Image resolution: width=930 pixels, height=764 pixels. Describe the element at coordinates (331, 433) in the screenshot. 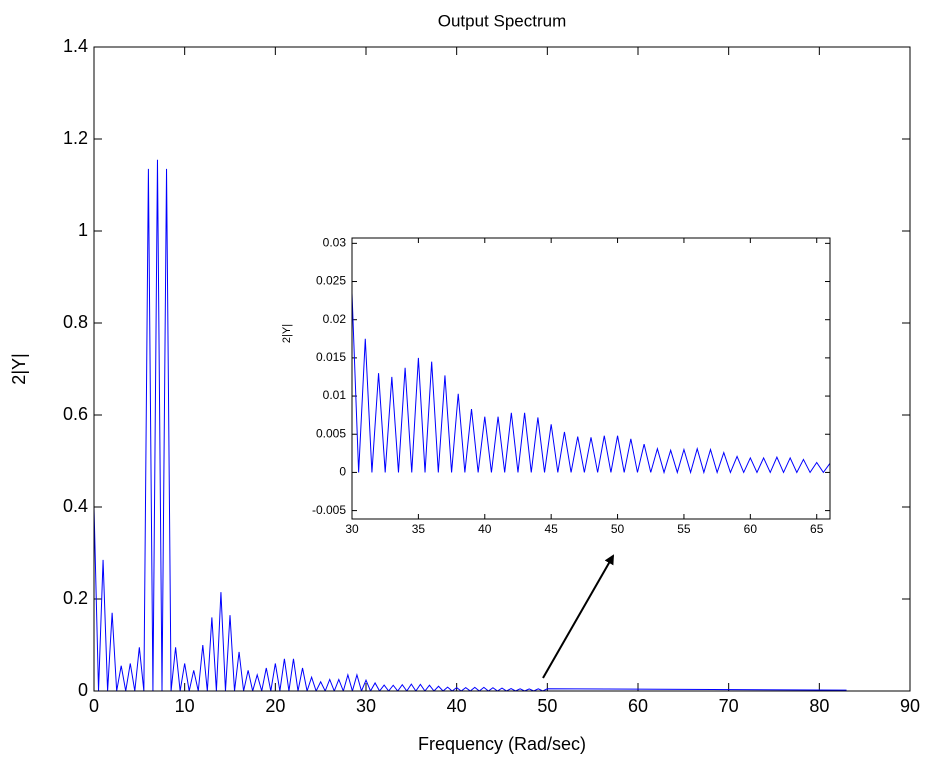

I see `y-tick-label: 0.005` at that location.